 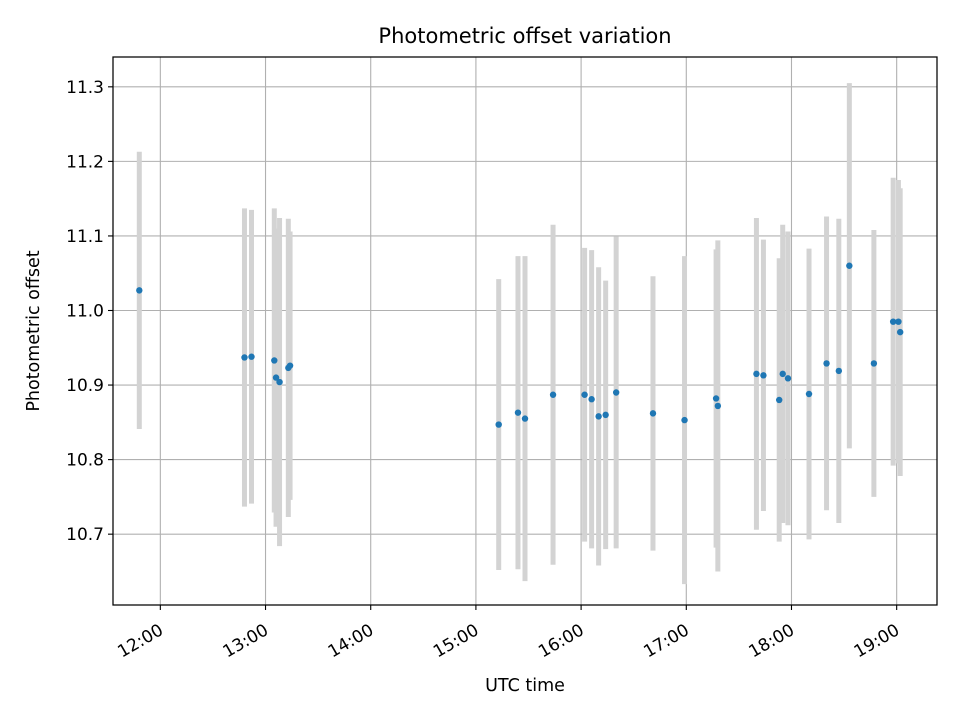 I want to click on y-tick-label: 10.7, so click(x=85, y=535).